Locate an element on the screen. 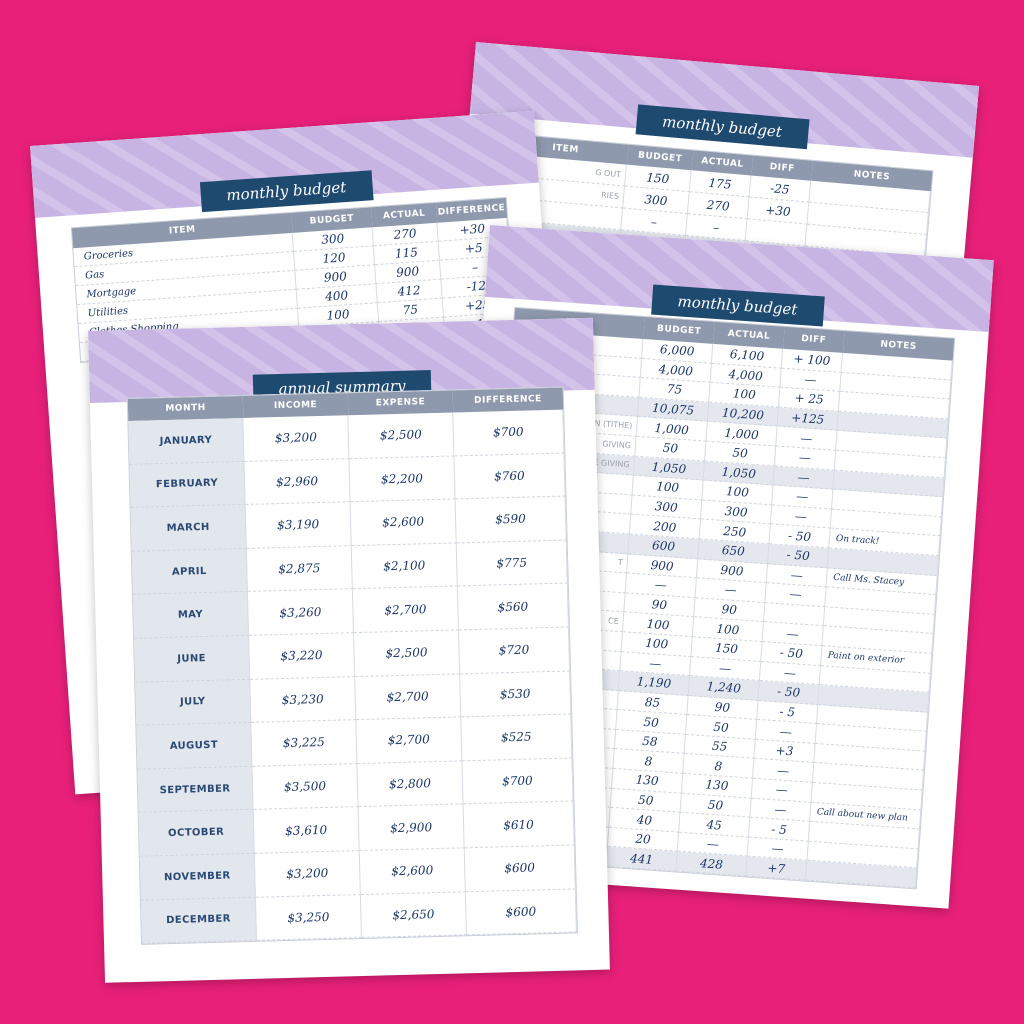  cell: $3,610 is located at coordinates (306, 830).